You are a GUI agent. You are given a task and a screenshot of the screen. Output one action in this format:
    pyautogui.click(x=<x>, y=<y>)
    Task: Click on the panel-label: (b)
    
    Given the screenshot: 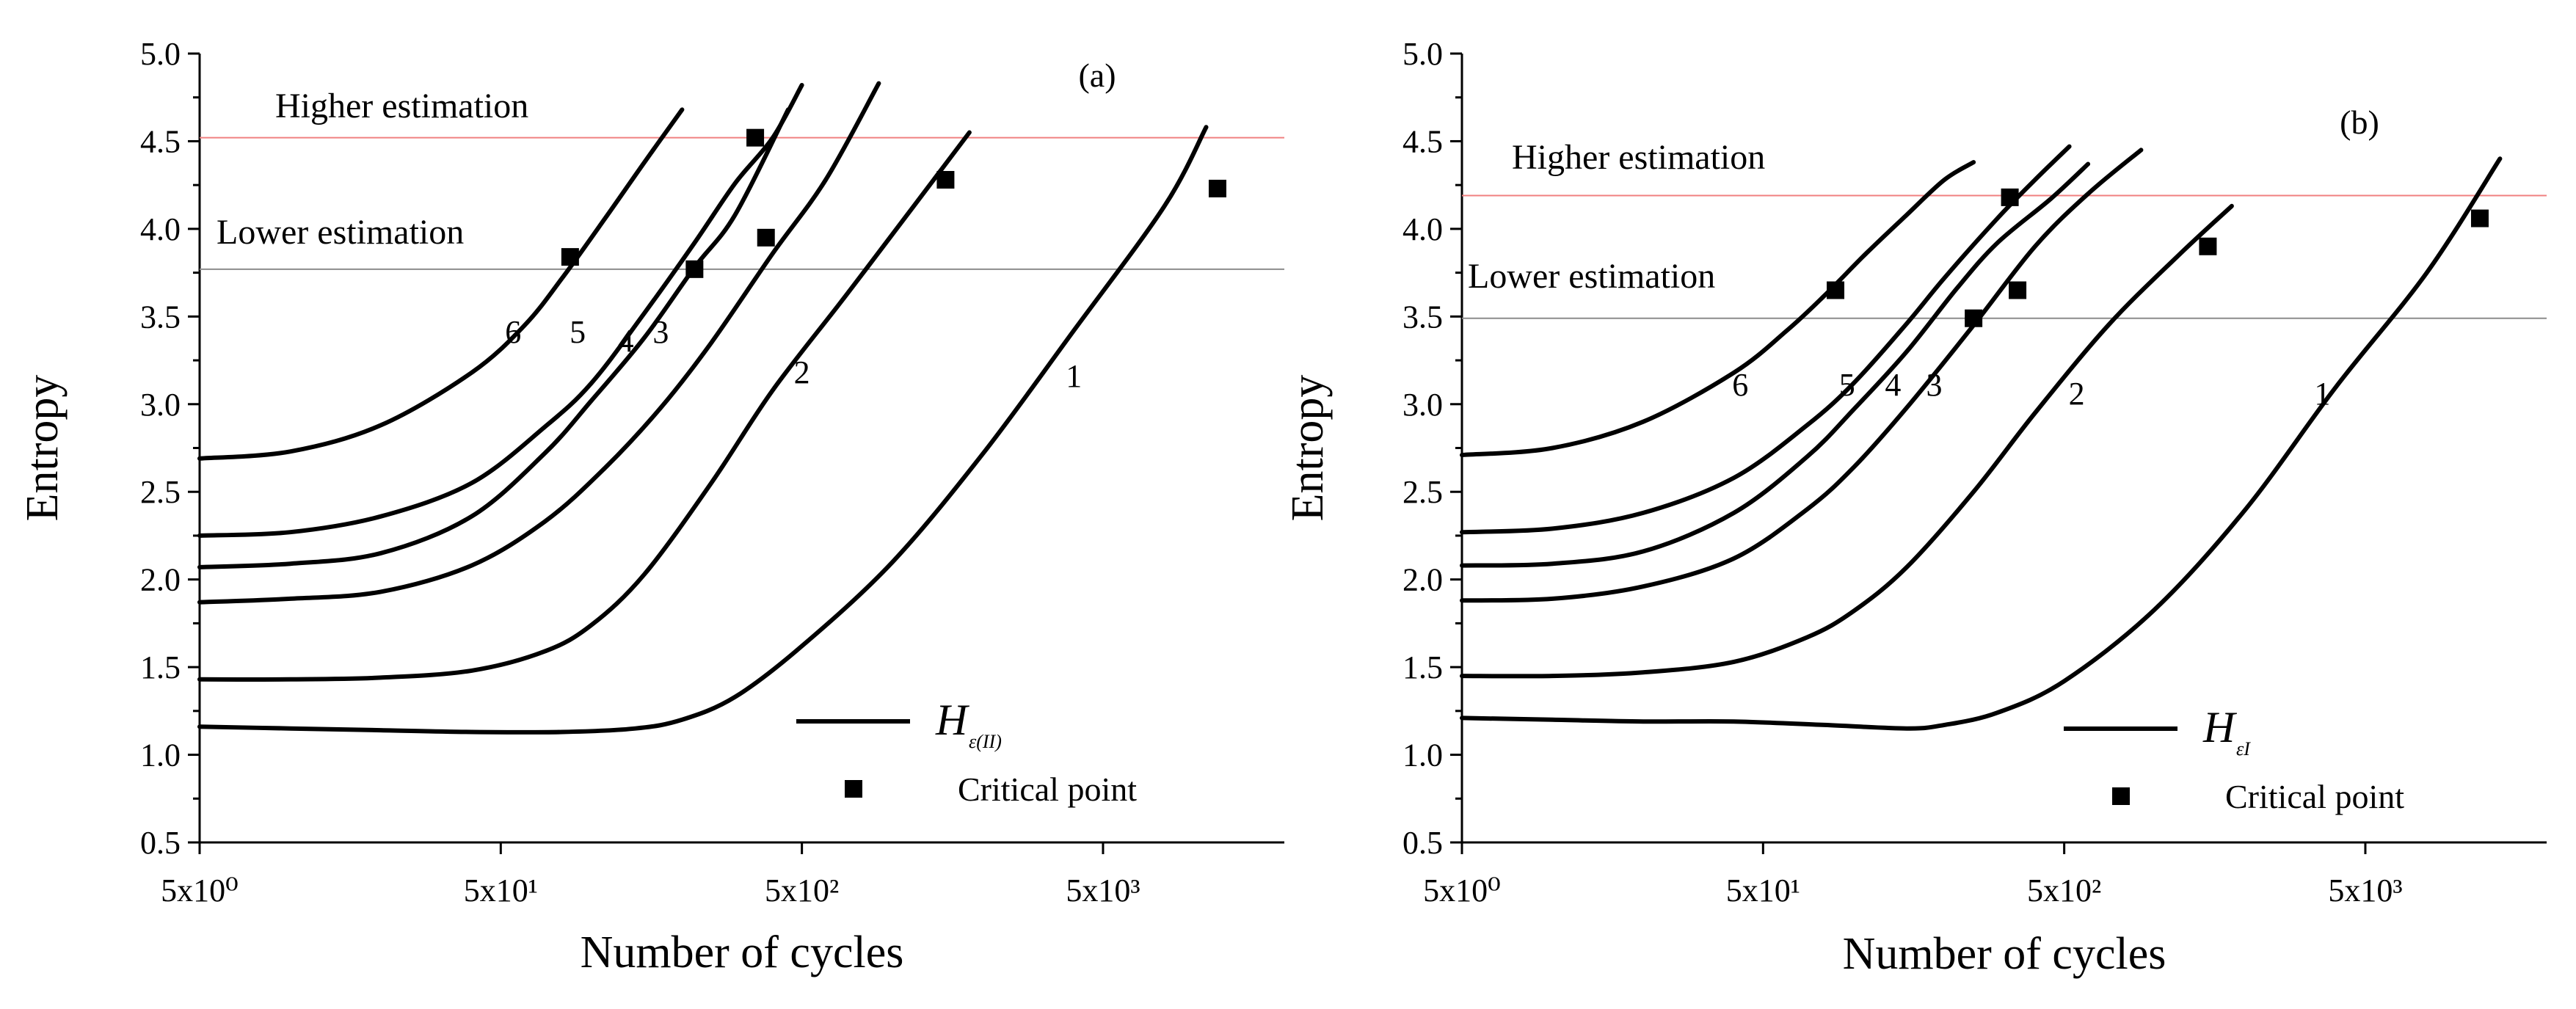 What is the action you would take?
    pyautogui.click(x=2359, y=122)
    